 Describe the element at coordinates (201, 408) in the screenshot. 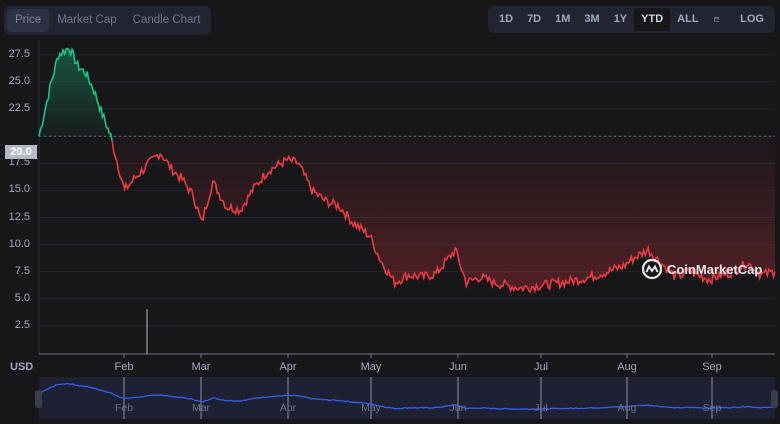

I see `navigator-label: Mar` at that location.